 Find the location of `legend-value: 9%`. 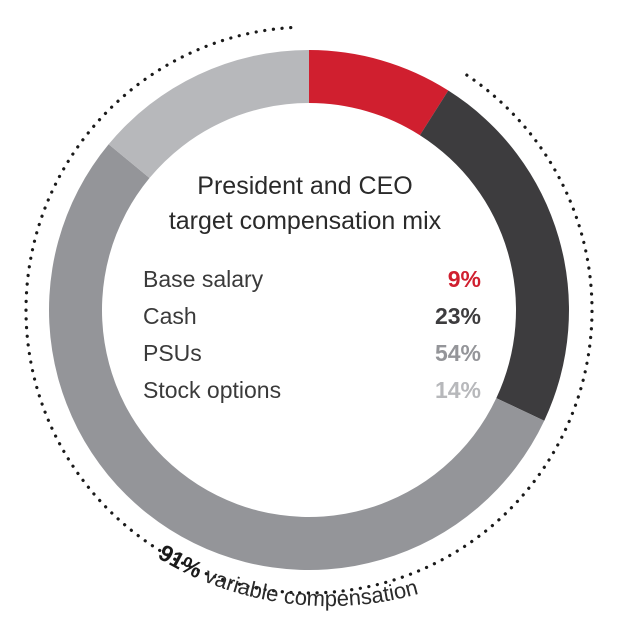

legend-value: 9% is located at coordinates (464, 279).